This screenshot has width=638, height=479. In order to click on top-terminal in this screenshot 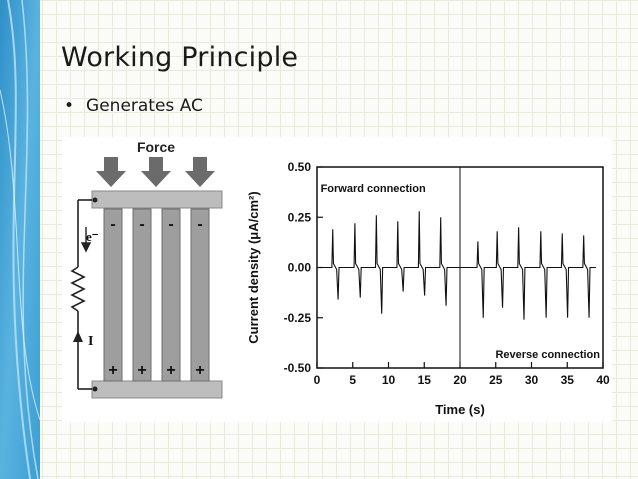, I will do `click(95, 200)`.